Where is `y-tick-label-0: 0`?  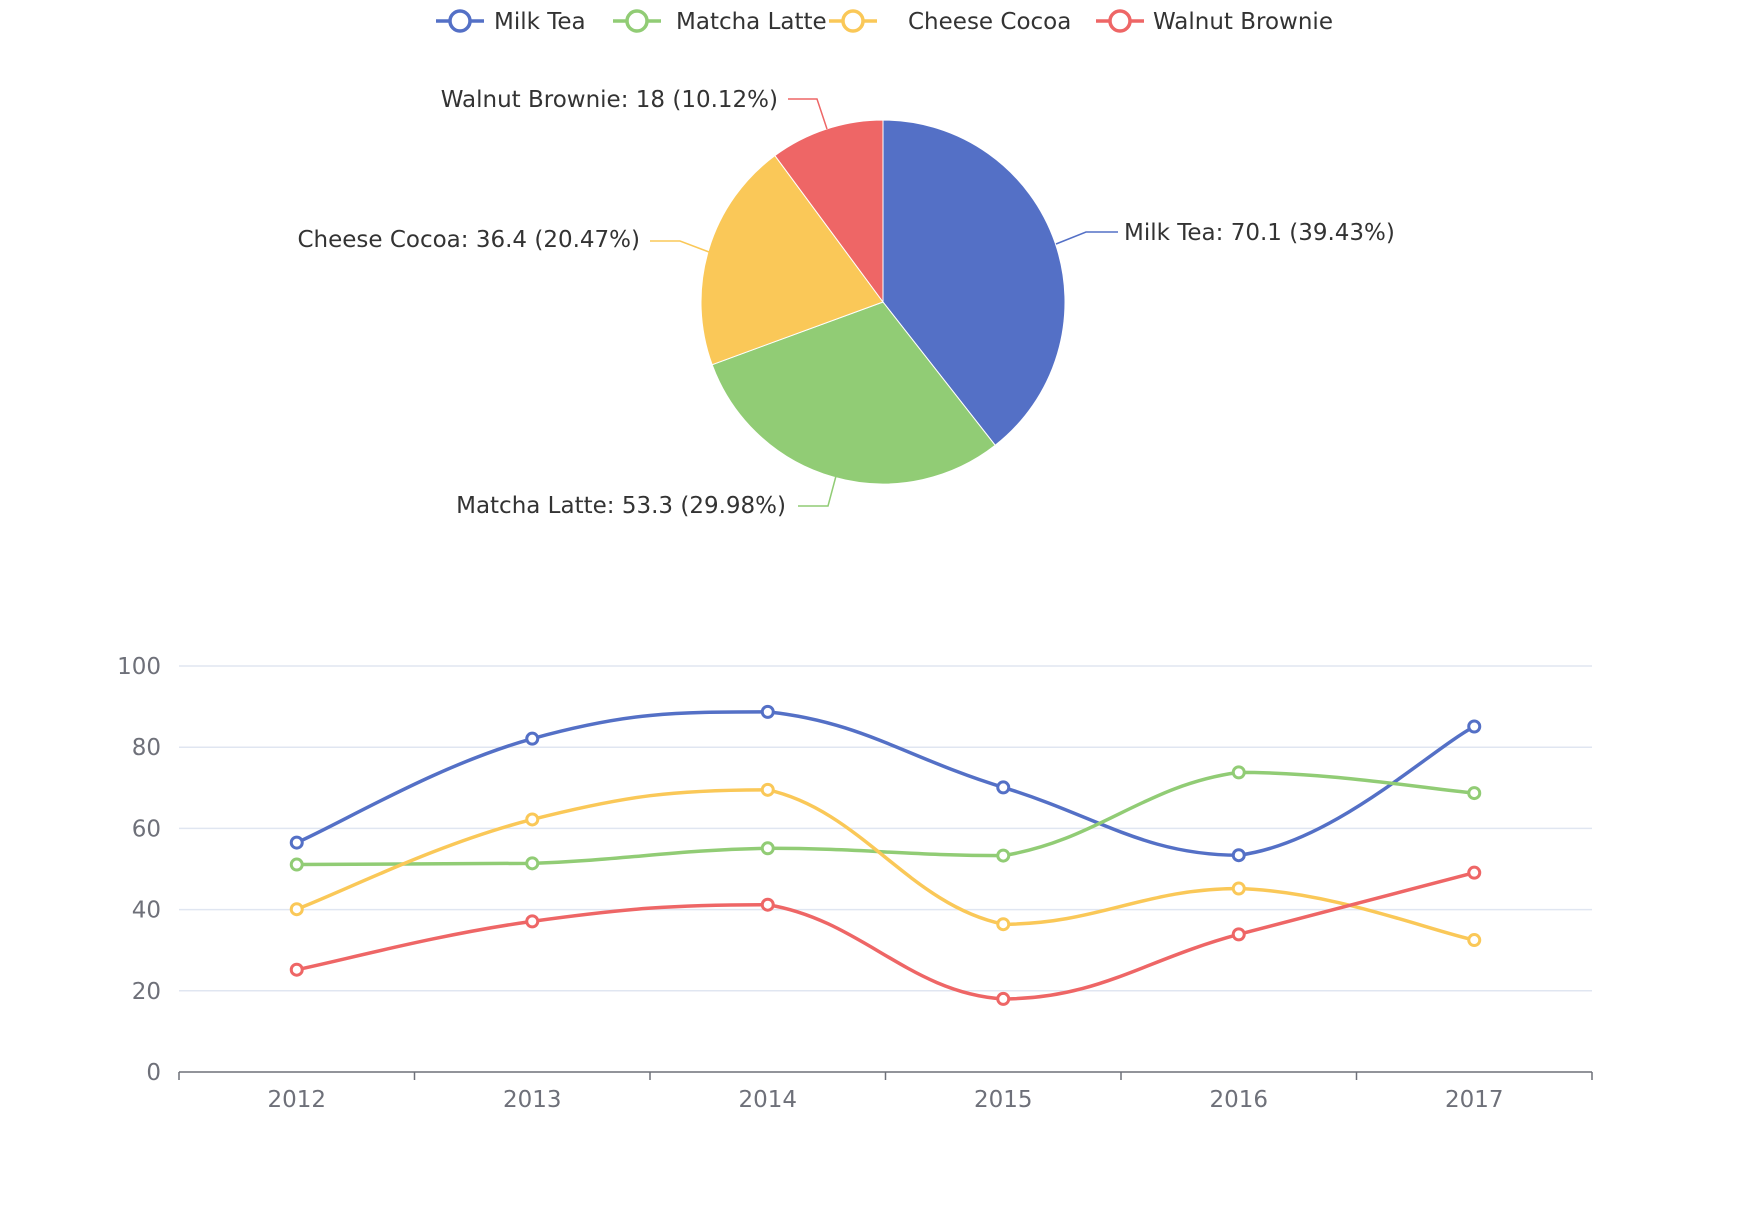 y-tick-label-0: 0 is located at coordinates (153, 1073).